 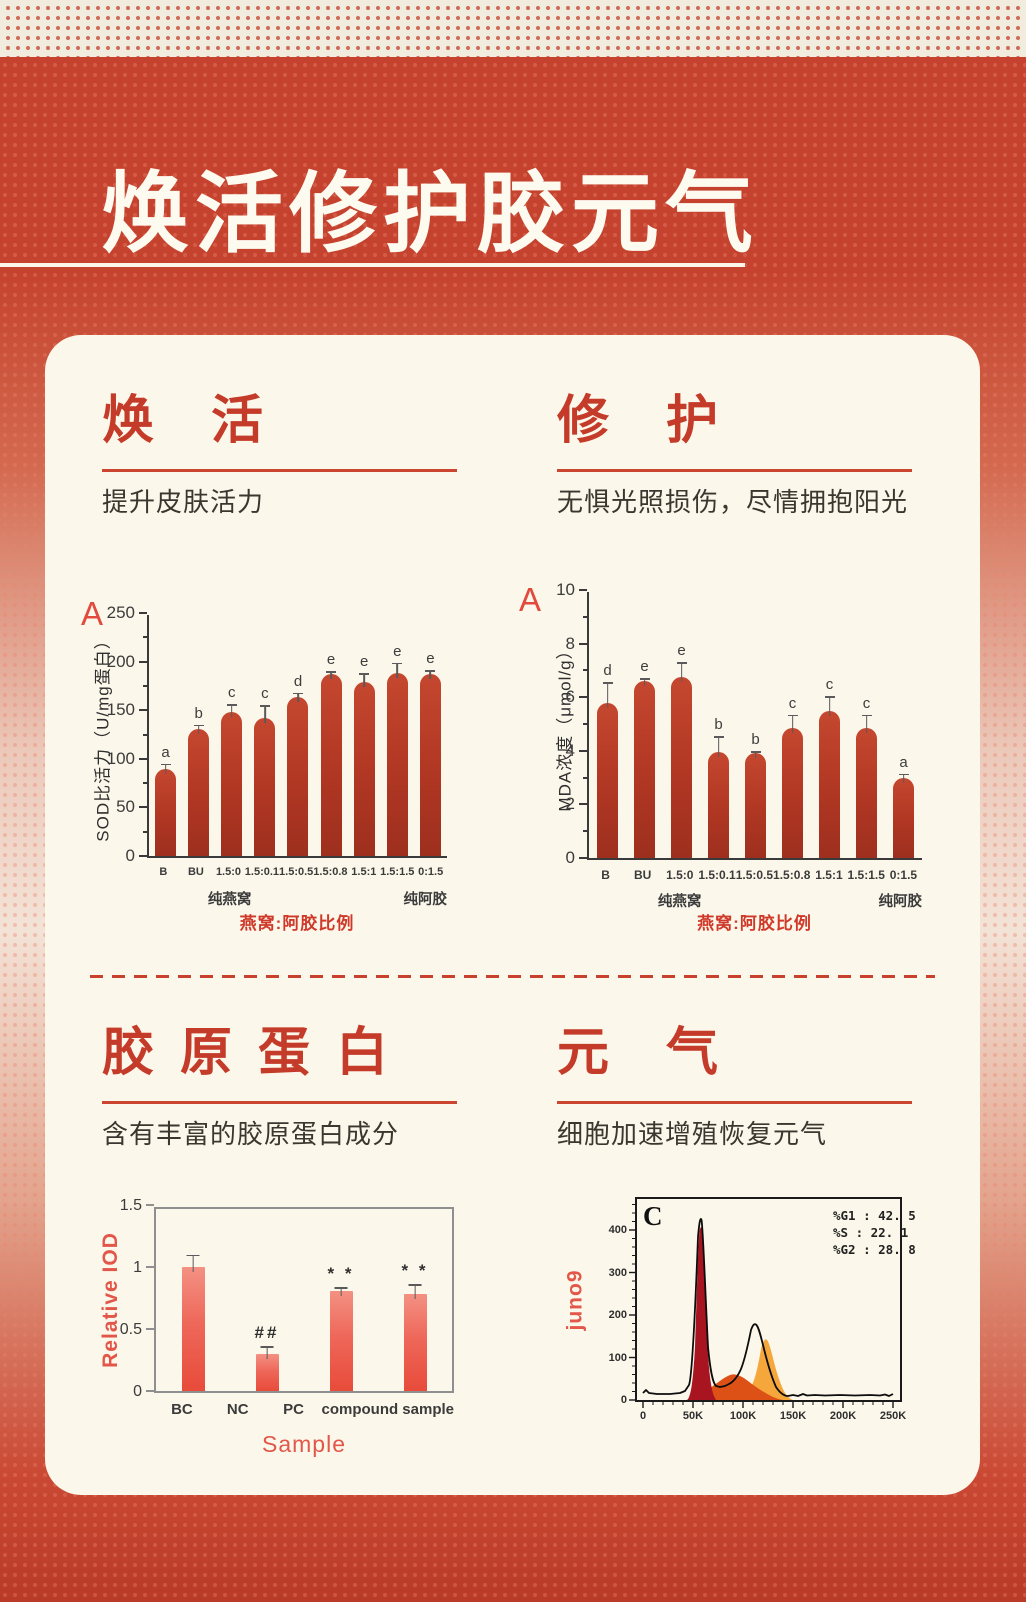 I want to click on category-label: 1.5:0.8, so click(x=330, y=872).